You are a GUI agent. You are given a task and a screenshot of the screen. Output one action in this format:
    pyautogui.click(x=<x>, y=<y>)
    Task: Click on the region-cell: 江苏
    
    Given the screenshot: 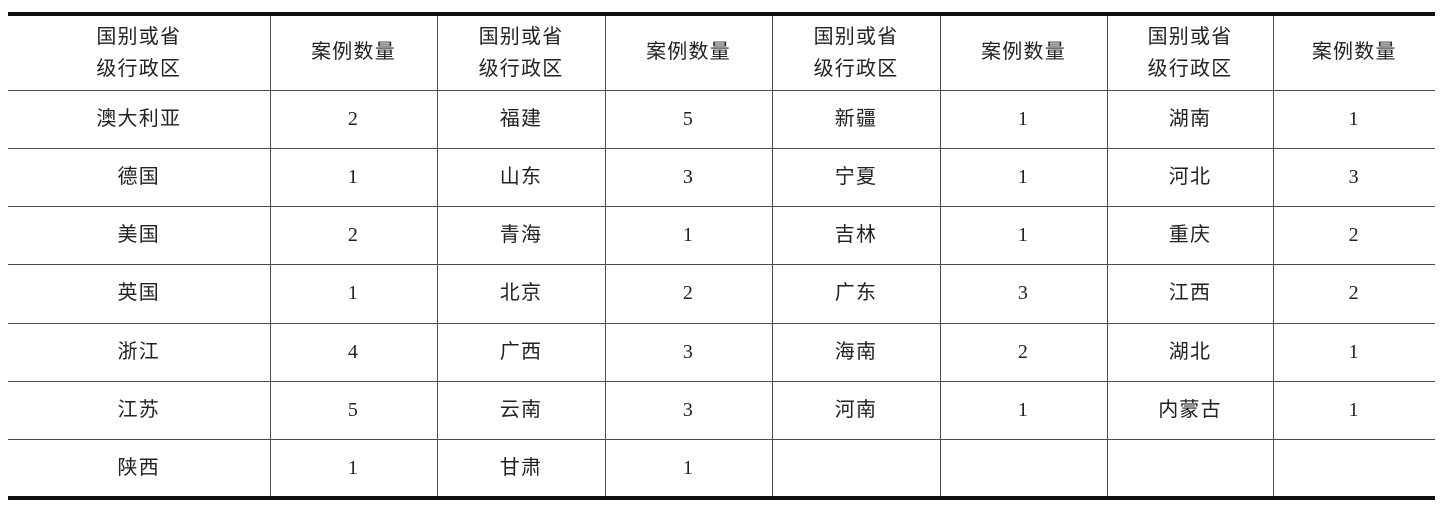 What is the action you would take?
    pyautogui.click(x=139, y=410)
    